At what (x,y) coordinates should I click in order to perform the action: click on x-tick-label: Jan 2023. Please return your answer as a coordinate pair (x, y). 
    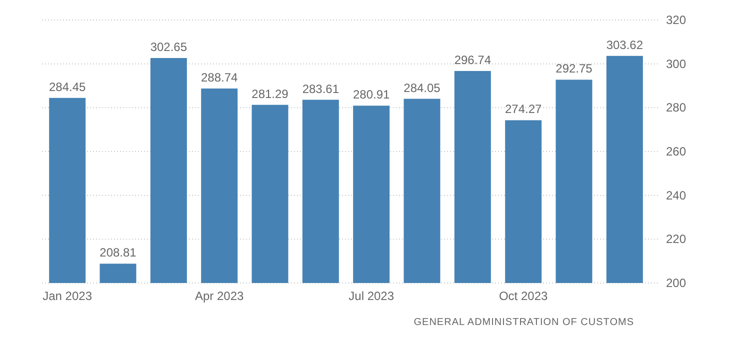
    Looking at the image, I should click on (67, 296).